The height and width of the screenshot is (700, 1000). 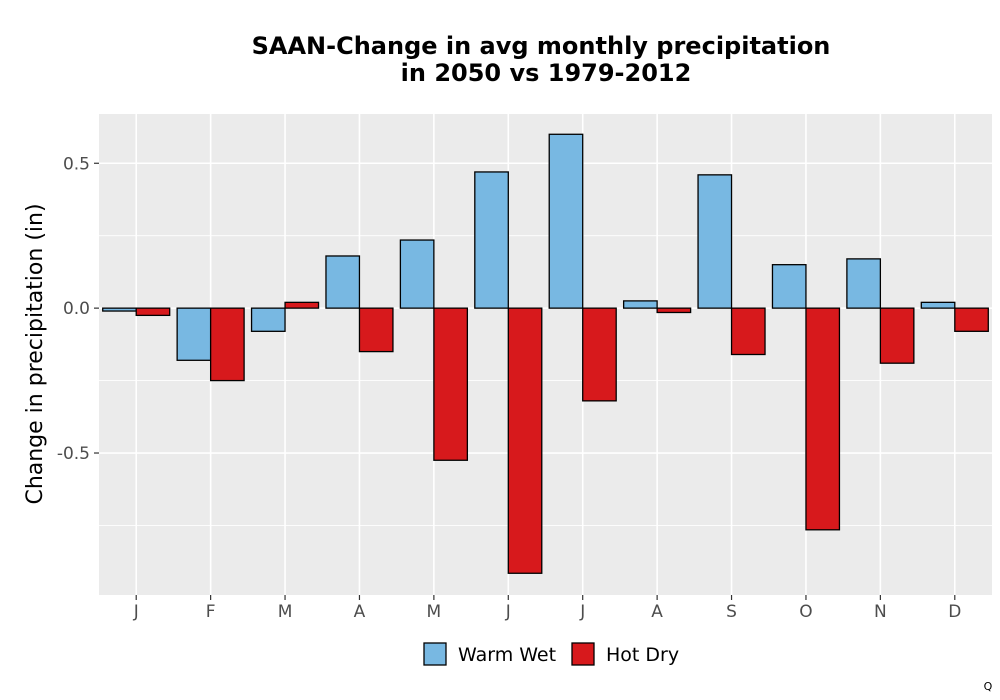 I want to click on x-tick-label: O, so click(x=805, y=612).